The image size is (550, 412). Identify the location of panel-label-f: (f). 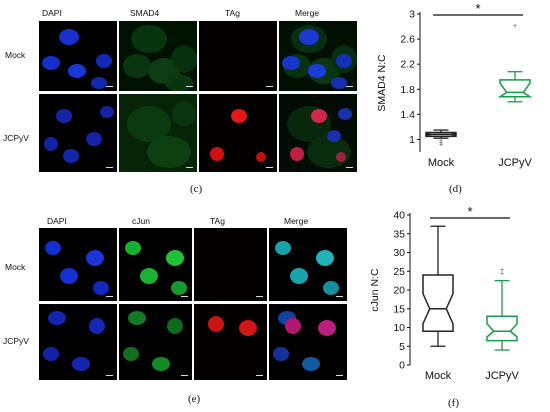
(453, 403).